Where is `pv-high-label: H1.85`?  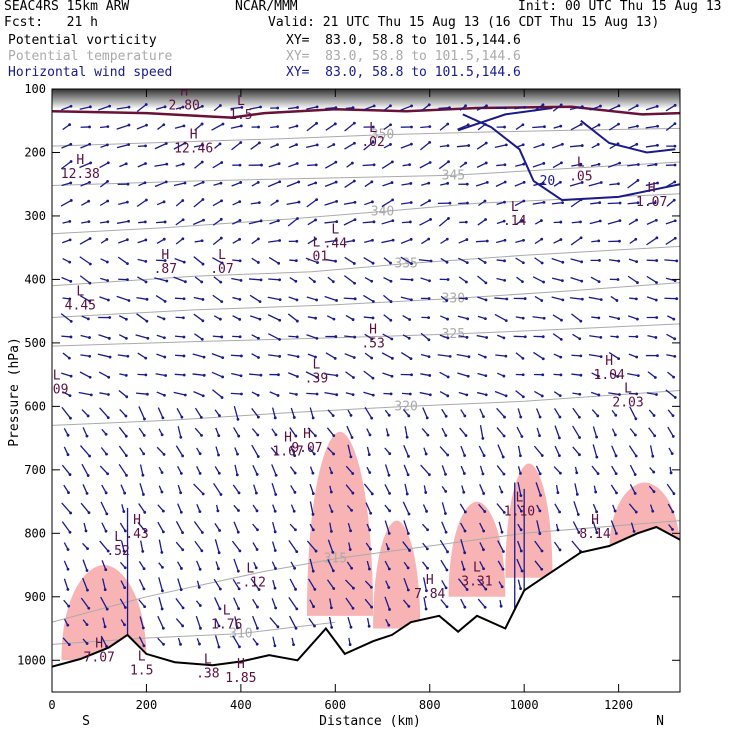 pv-high-label: H1.85 is located at coordinates (240, 671).